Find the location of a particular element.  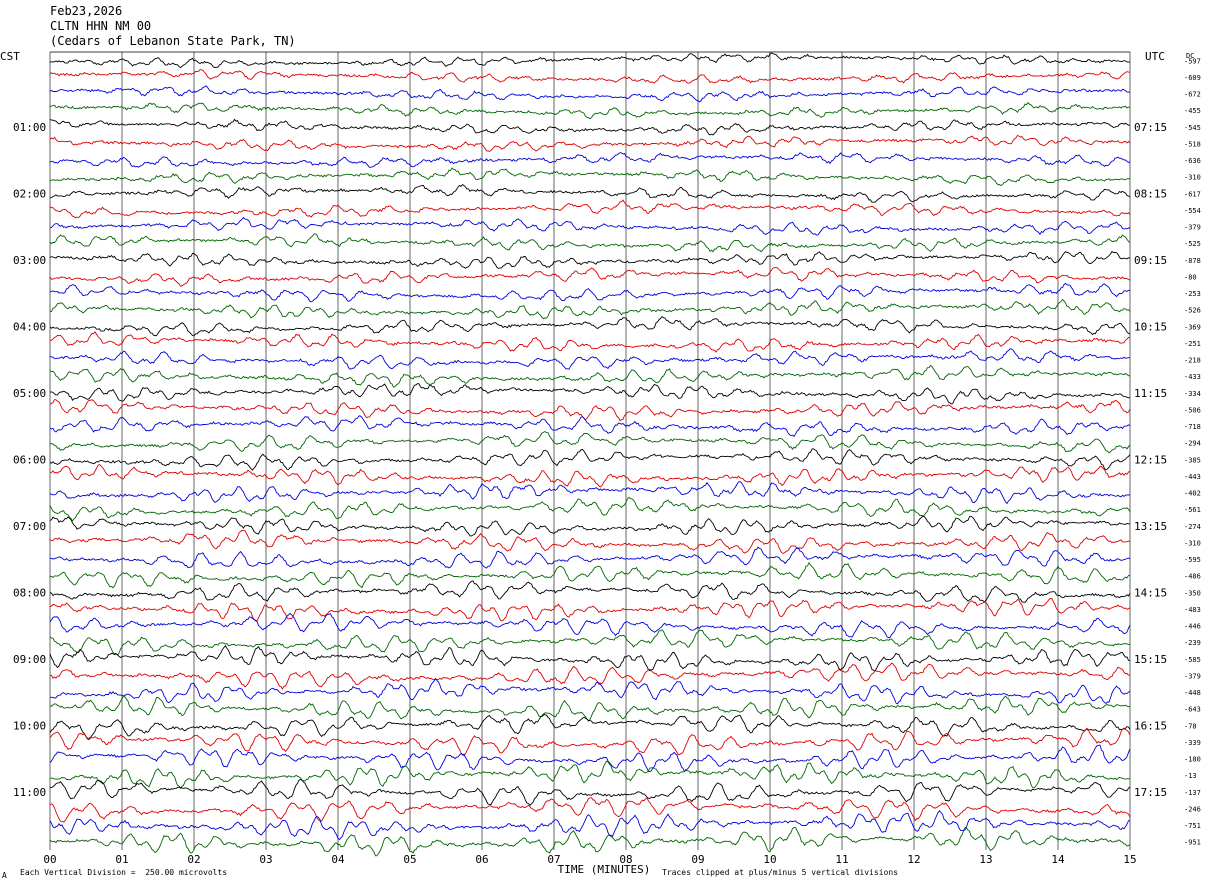

x-tick-label: 14 is located at coordinates (1058, 859).